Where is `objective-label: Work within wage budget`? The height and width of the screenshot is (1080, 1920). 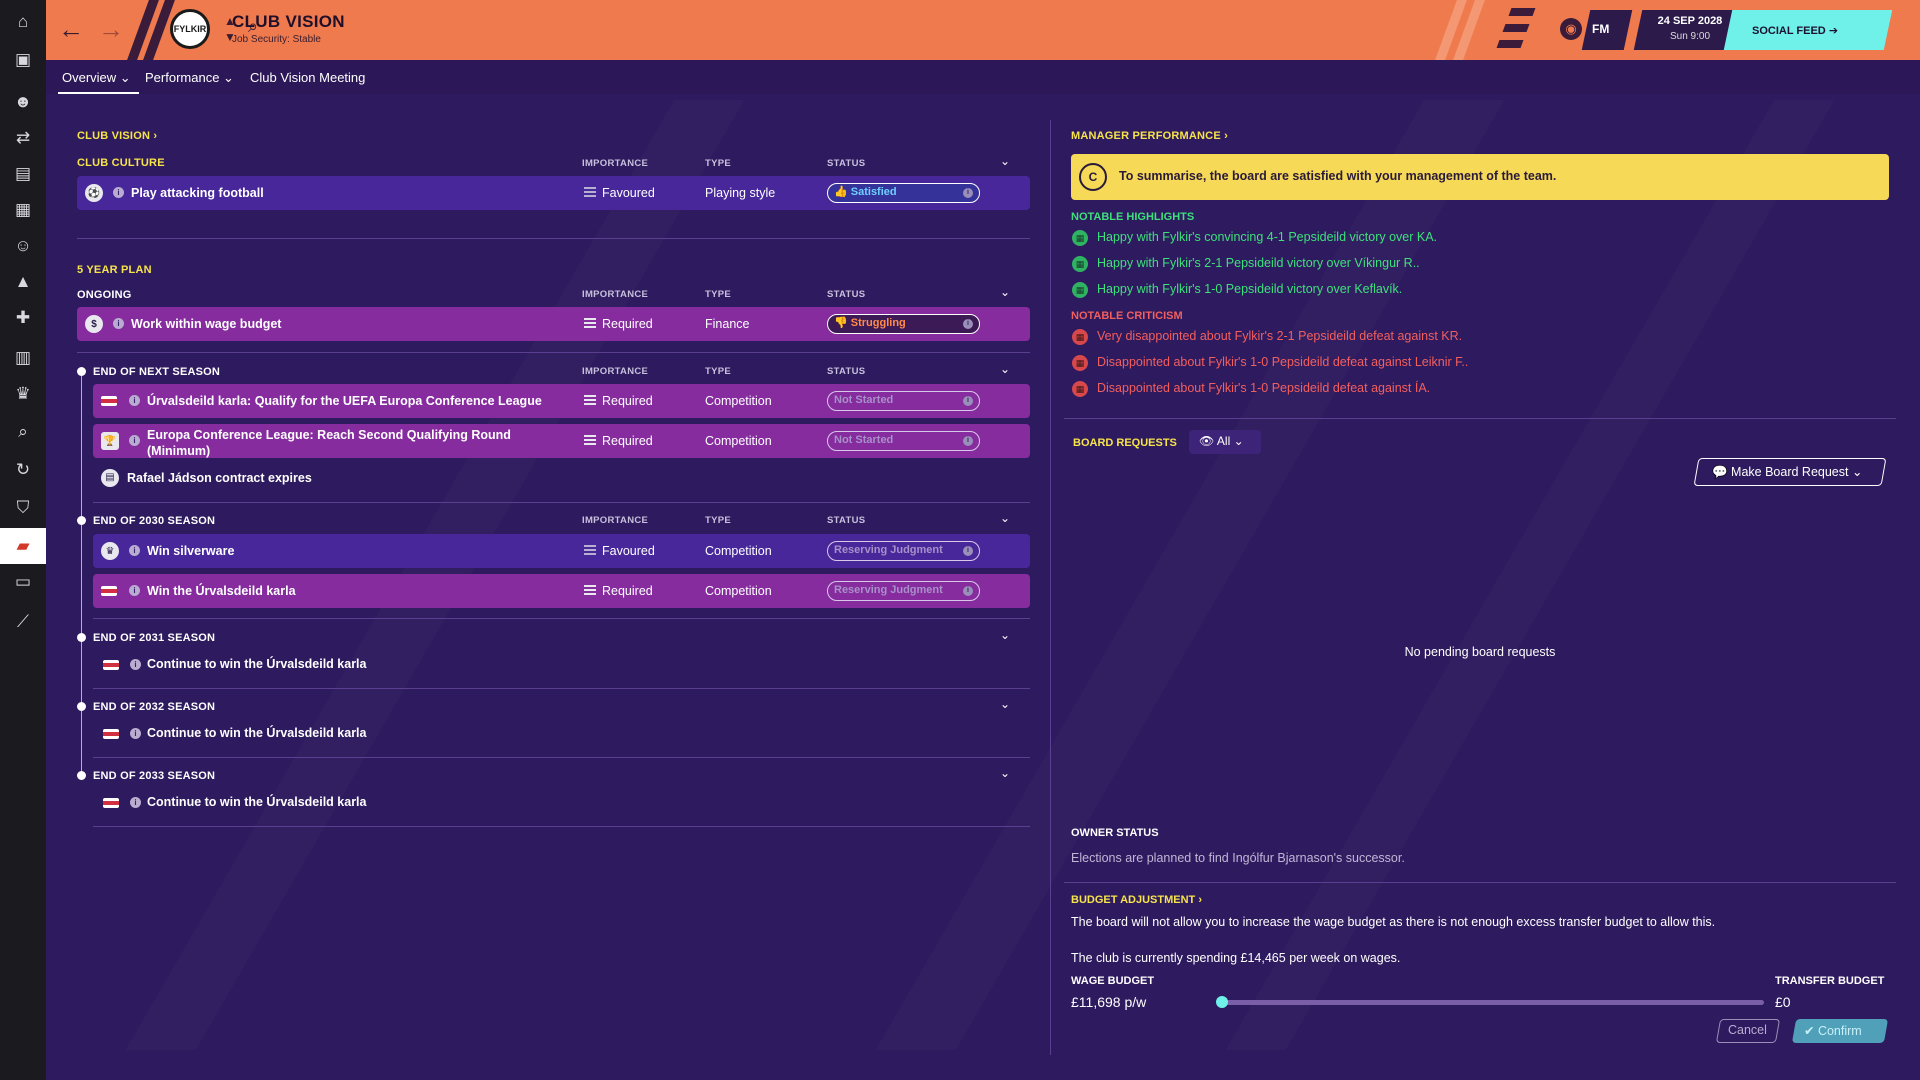 objective-label: Work within wage budget is located at coordinates (206, 324).